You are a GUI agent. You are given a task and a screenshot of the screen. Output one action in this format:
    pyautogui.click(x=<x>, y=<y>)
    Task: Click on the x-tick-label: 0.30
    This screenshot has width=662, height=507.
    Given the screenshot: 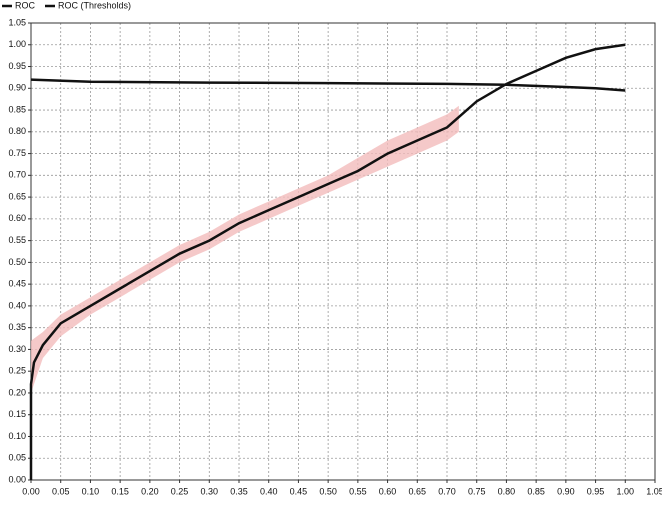 What is the action you would take?
    pyautogui.click(x=210, y=491)
    